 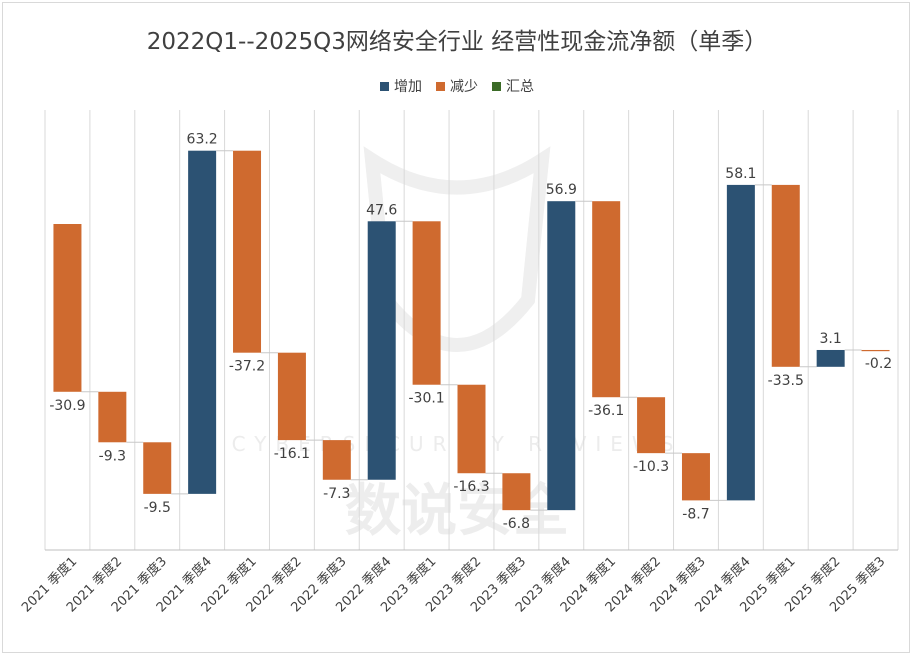 What do you see at coordinates (457, 249) in the screenshot?
I see `watermark-owl-icon` at bounding box center [457, 249].